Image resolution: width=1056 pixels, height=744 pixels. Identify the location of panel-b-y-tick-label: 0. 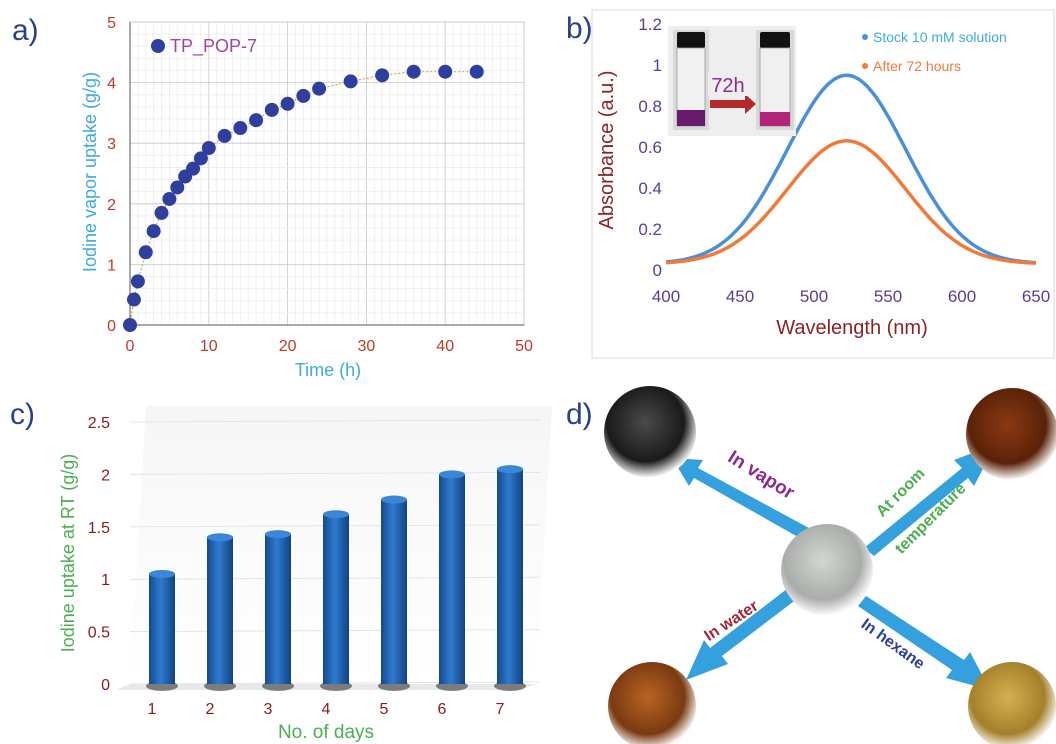
(657, 270).